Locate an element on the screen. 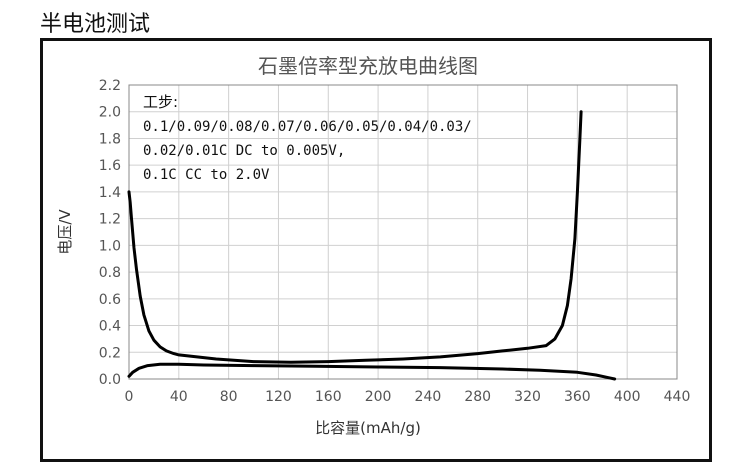  y-tick-label: 1.0 is located at coordinates (110, 246).